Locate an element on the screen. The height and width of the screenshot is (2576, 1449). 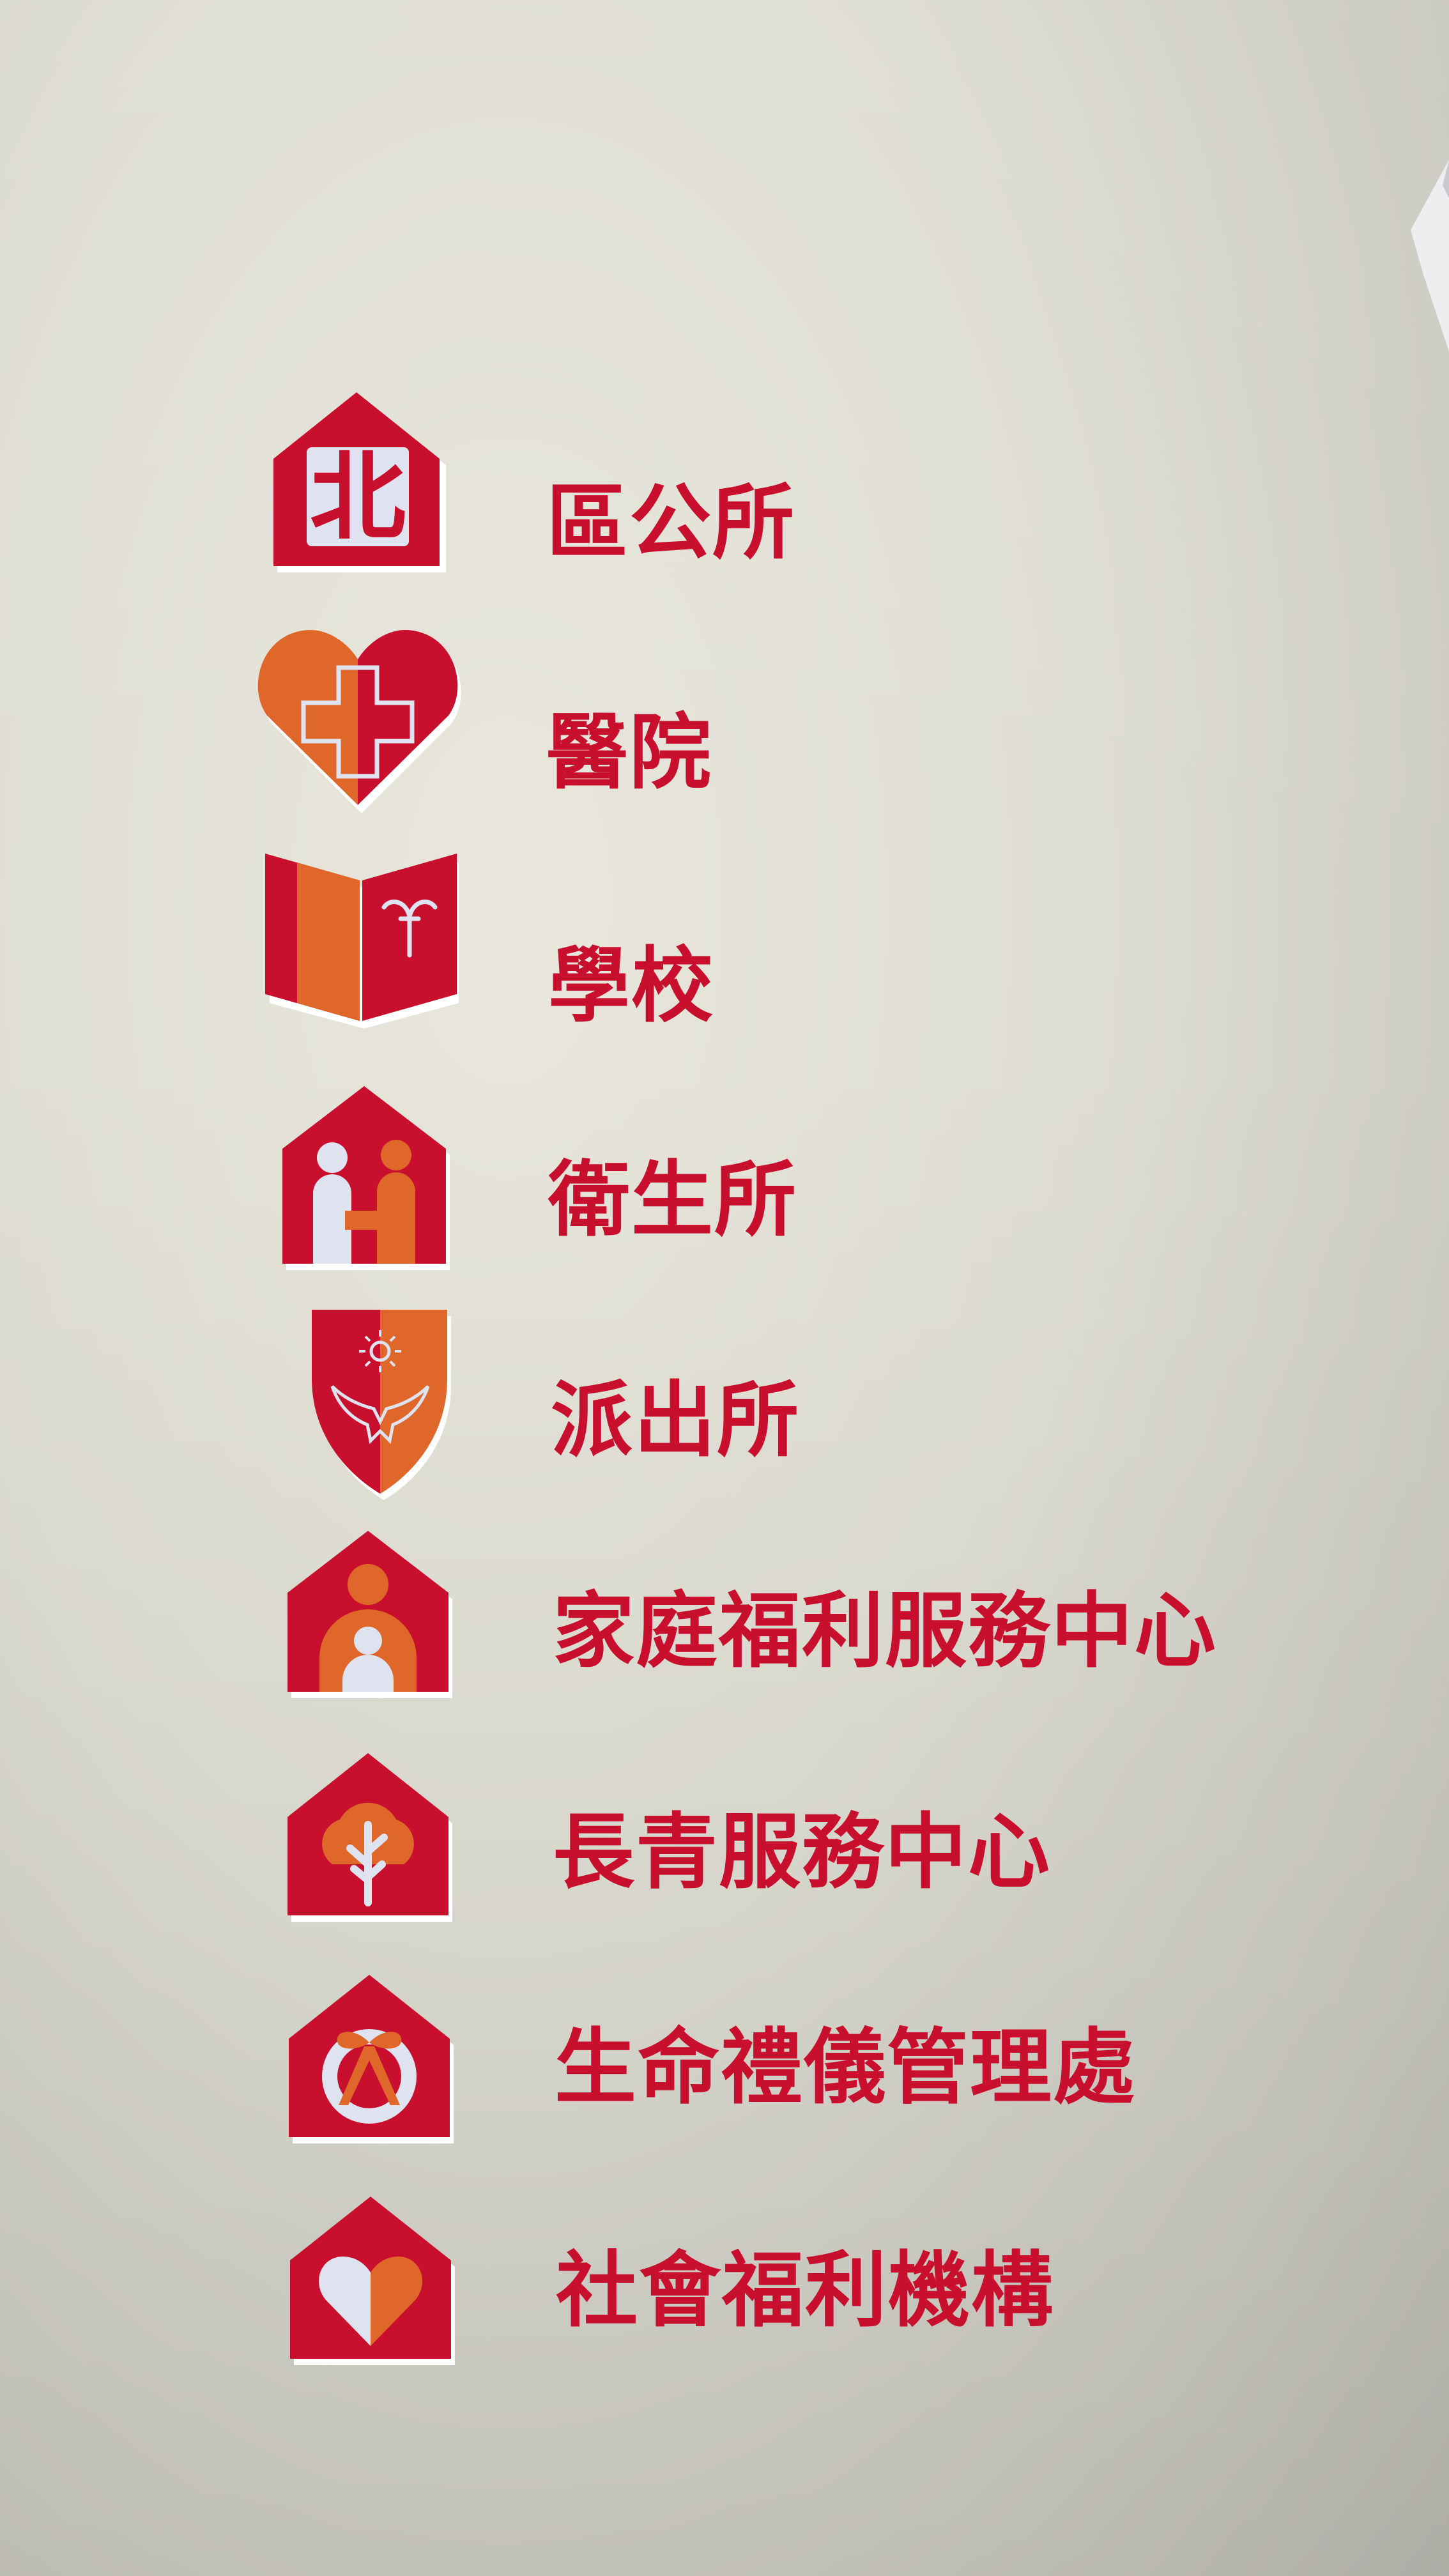
directory-row-funeral-management: 生命禮儀管理處 is located at coordinates (724, 2067).